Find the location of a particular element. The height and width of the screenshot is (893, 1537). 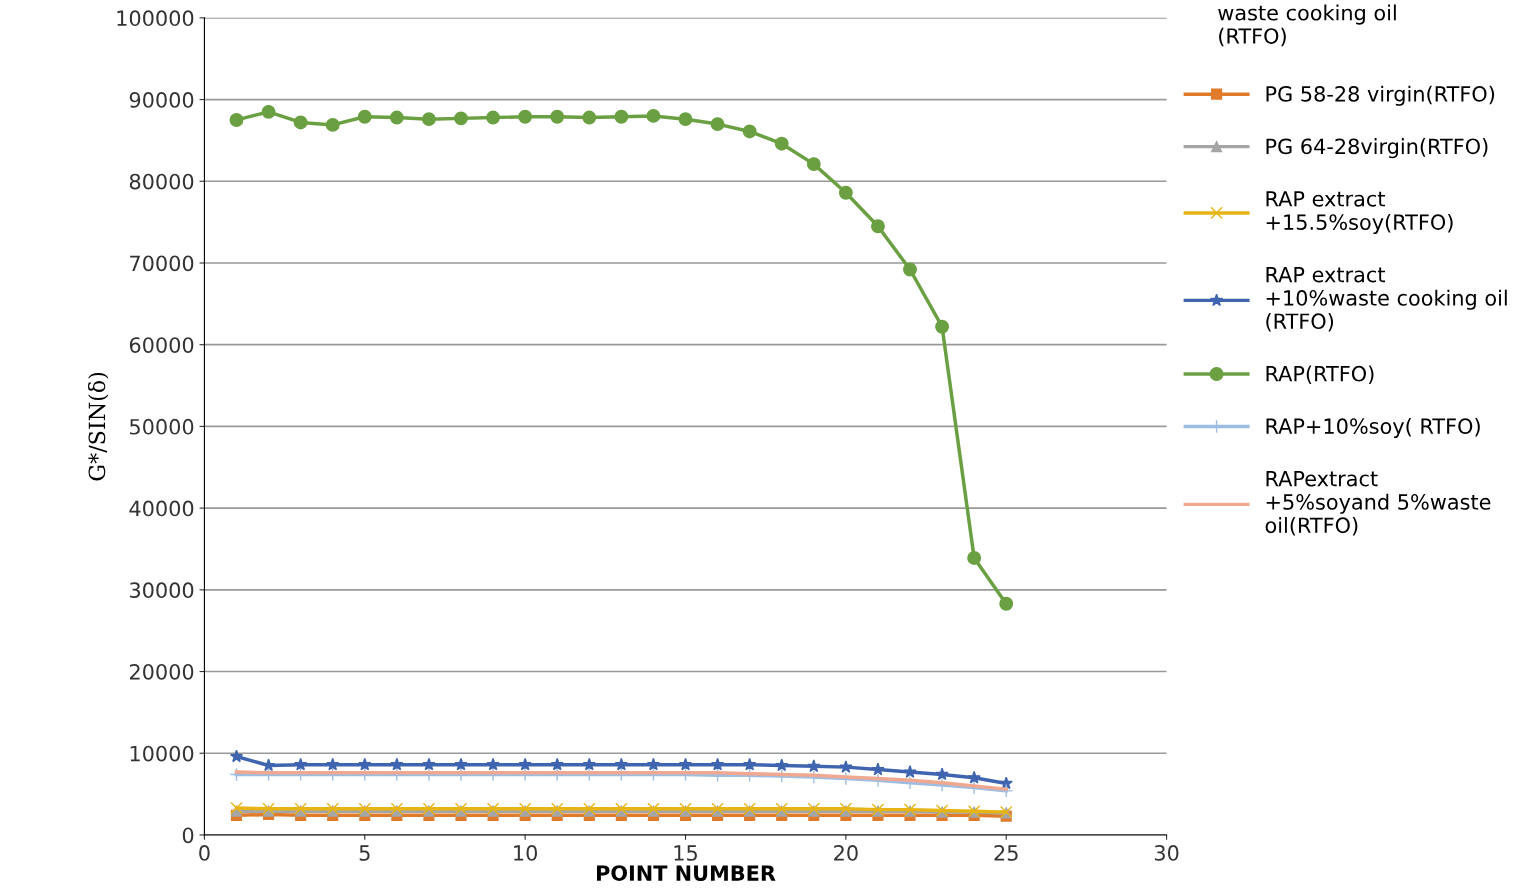

x-tick-label: 20 is located at coordinates (846, 853).